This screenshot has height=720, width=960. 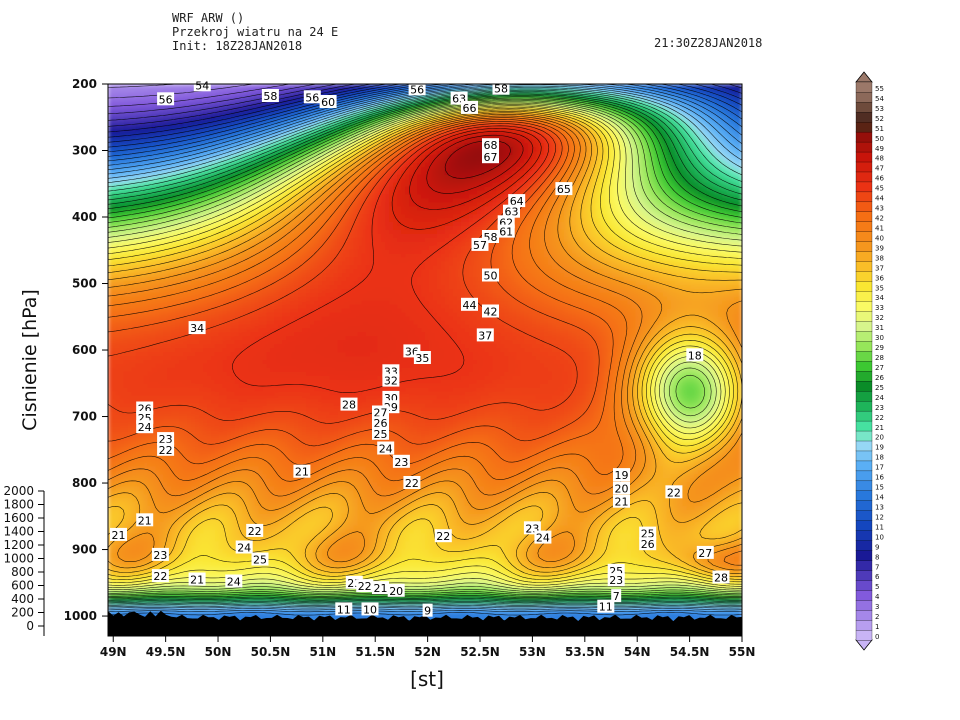 What do you see at coordinates (879, 288) in the screenshot?
I see `colorbar-label: 35` at bounding box center [879, 288].